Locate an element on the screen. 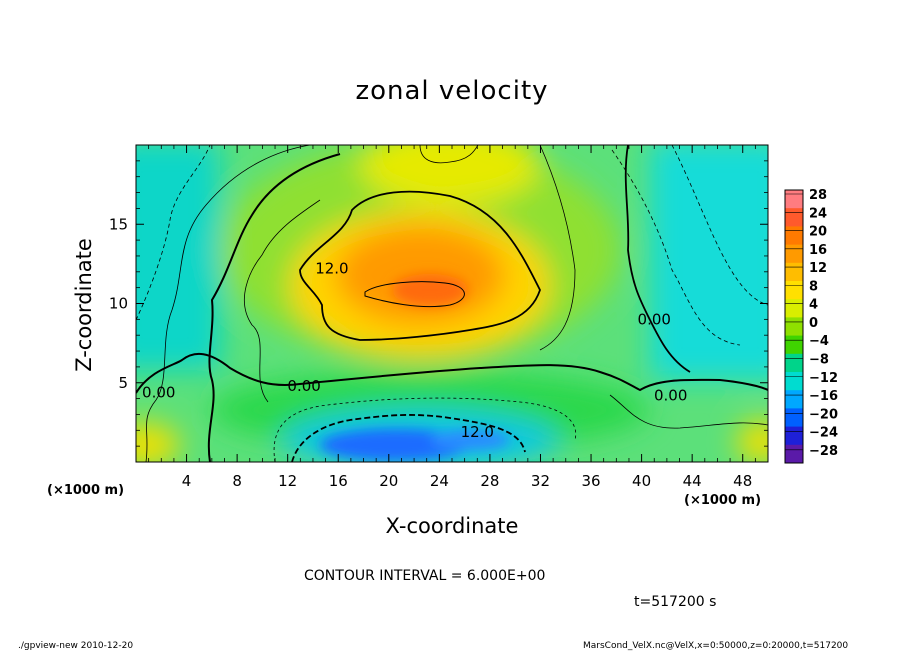 The width and height of the screenshot is (904, 654). y-tick-label: 5 is located at coordinates (123, 383).